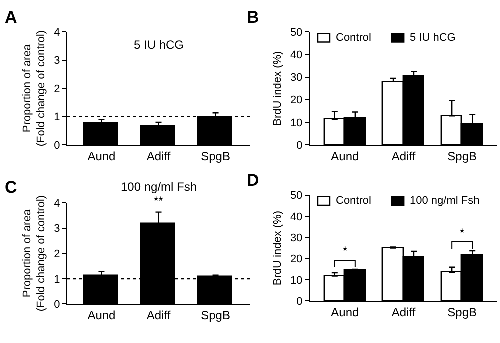  I want to click on legend-label: 100 ng/ml Fsh, so click(445, 201).